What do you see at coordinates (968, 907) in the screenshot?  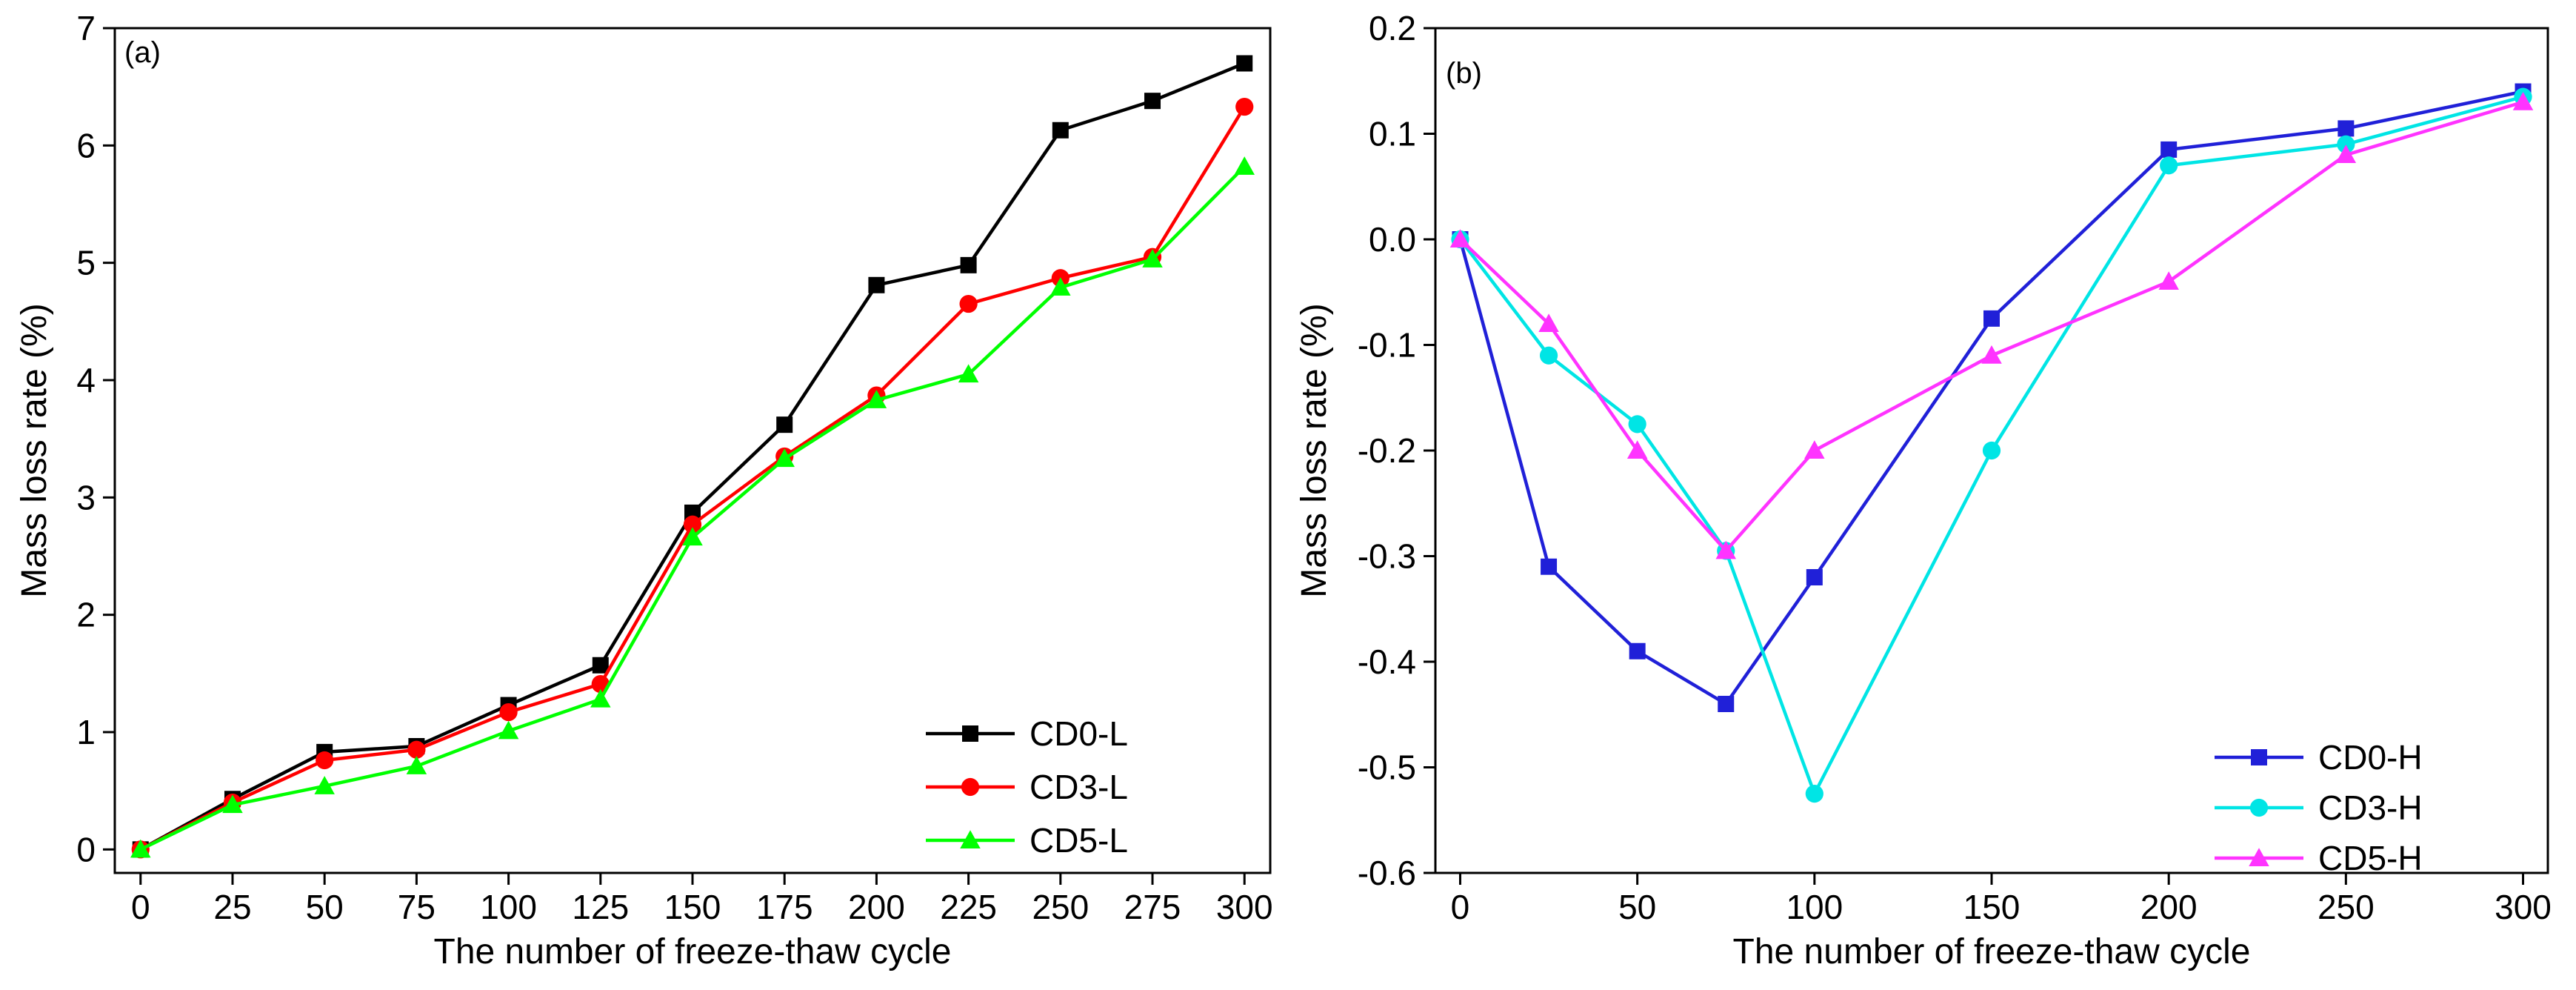 I see `x-tick-label: 225` at bounding box center [968, 907].